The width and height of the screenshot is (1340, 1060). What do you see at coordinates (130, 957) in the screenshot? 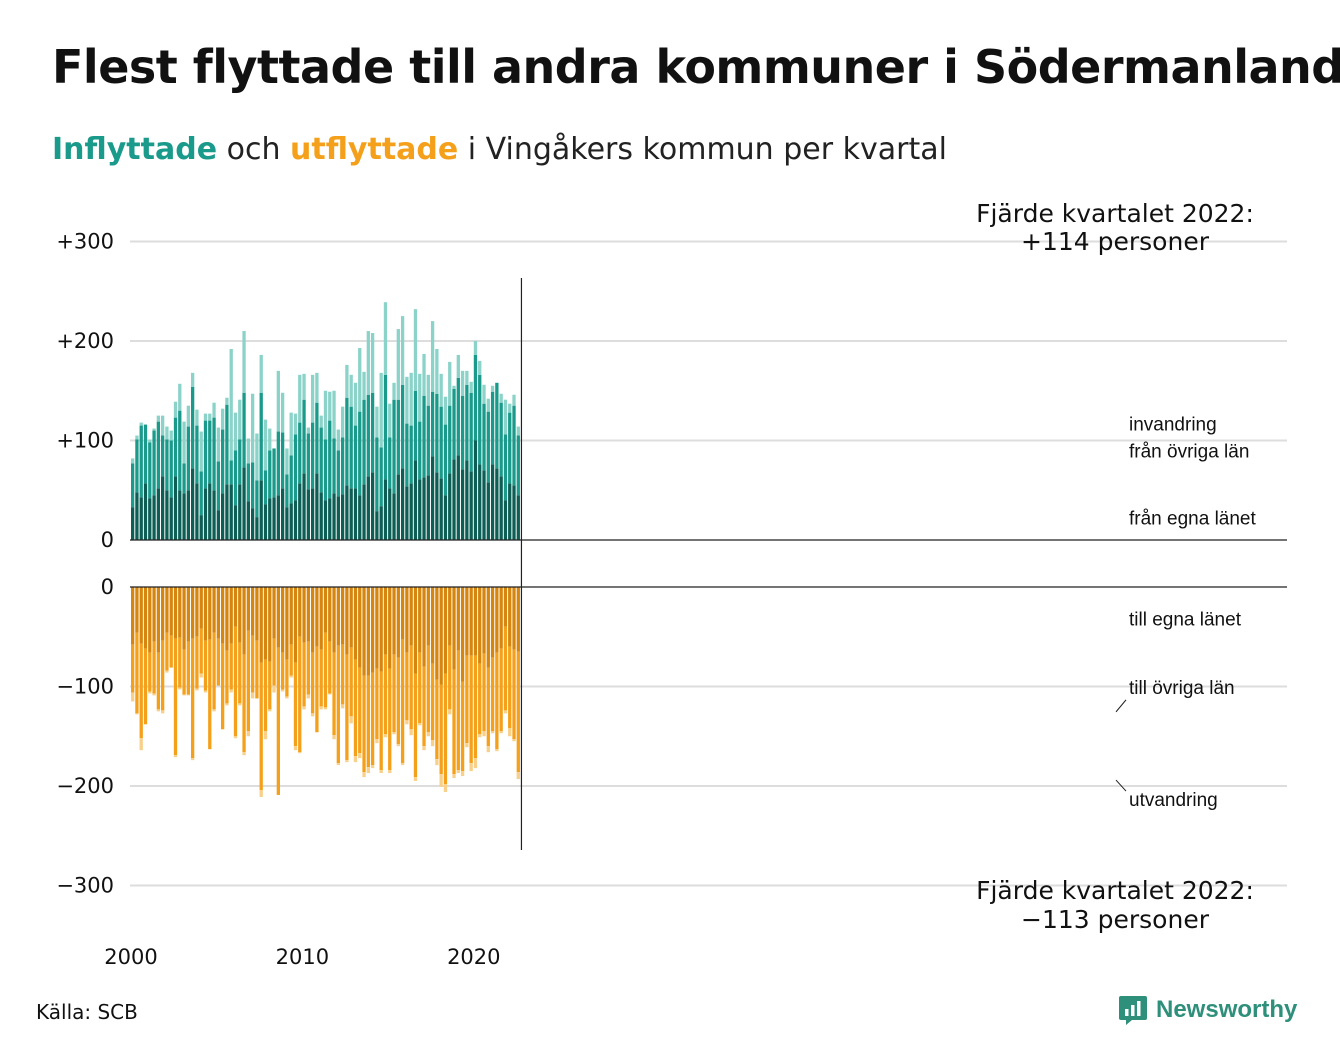
I see `x-tick-label: 2000` at bounding box center [130, 957].